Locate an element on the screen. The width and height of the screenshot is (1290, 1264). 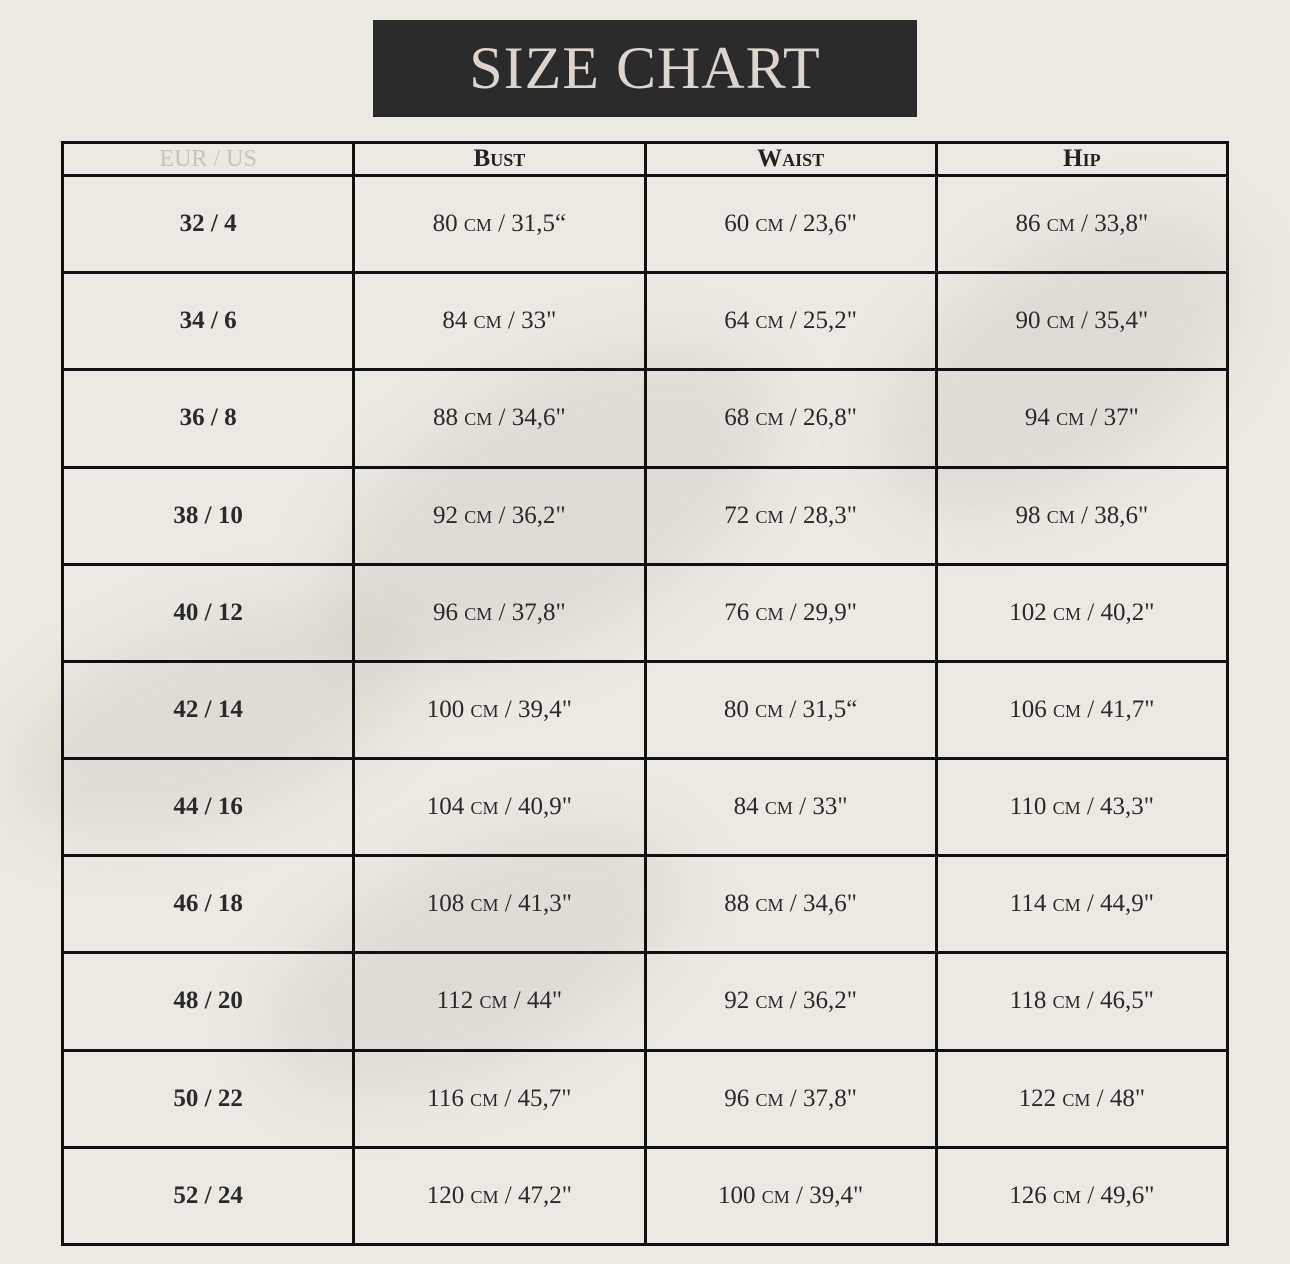
waist-cell: 80 cm / 31,5“ is located at coordinates (790, 710).